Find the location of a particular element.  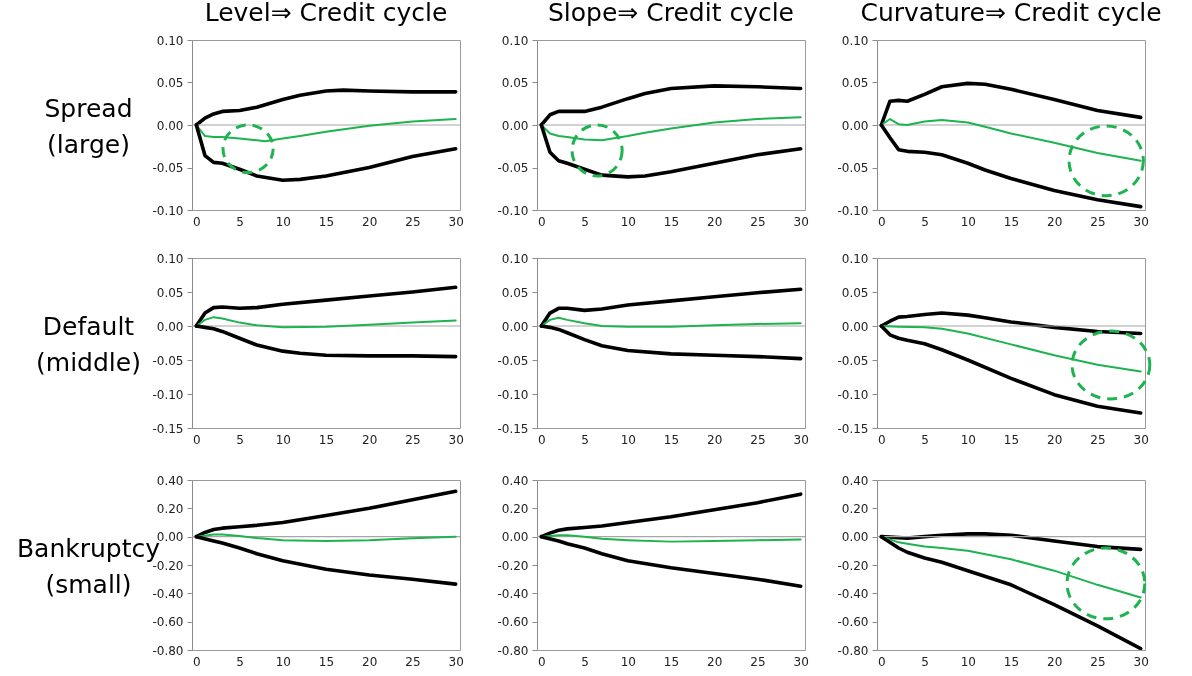

y-axis-title: Default (middle) is located at coordinates (88, 344).